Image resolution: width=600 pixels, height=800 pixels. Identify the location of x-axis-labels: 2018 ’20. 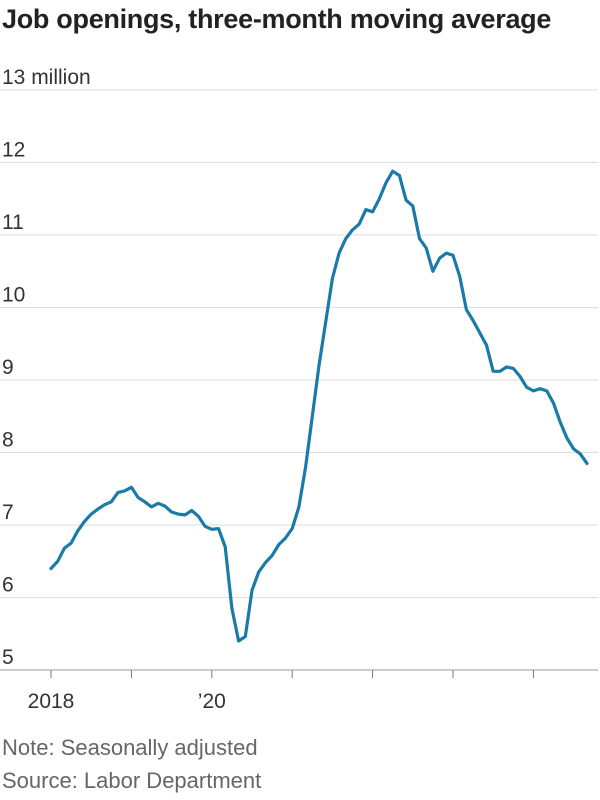
(127, 701).